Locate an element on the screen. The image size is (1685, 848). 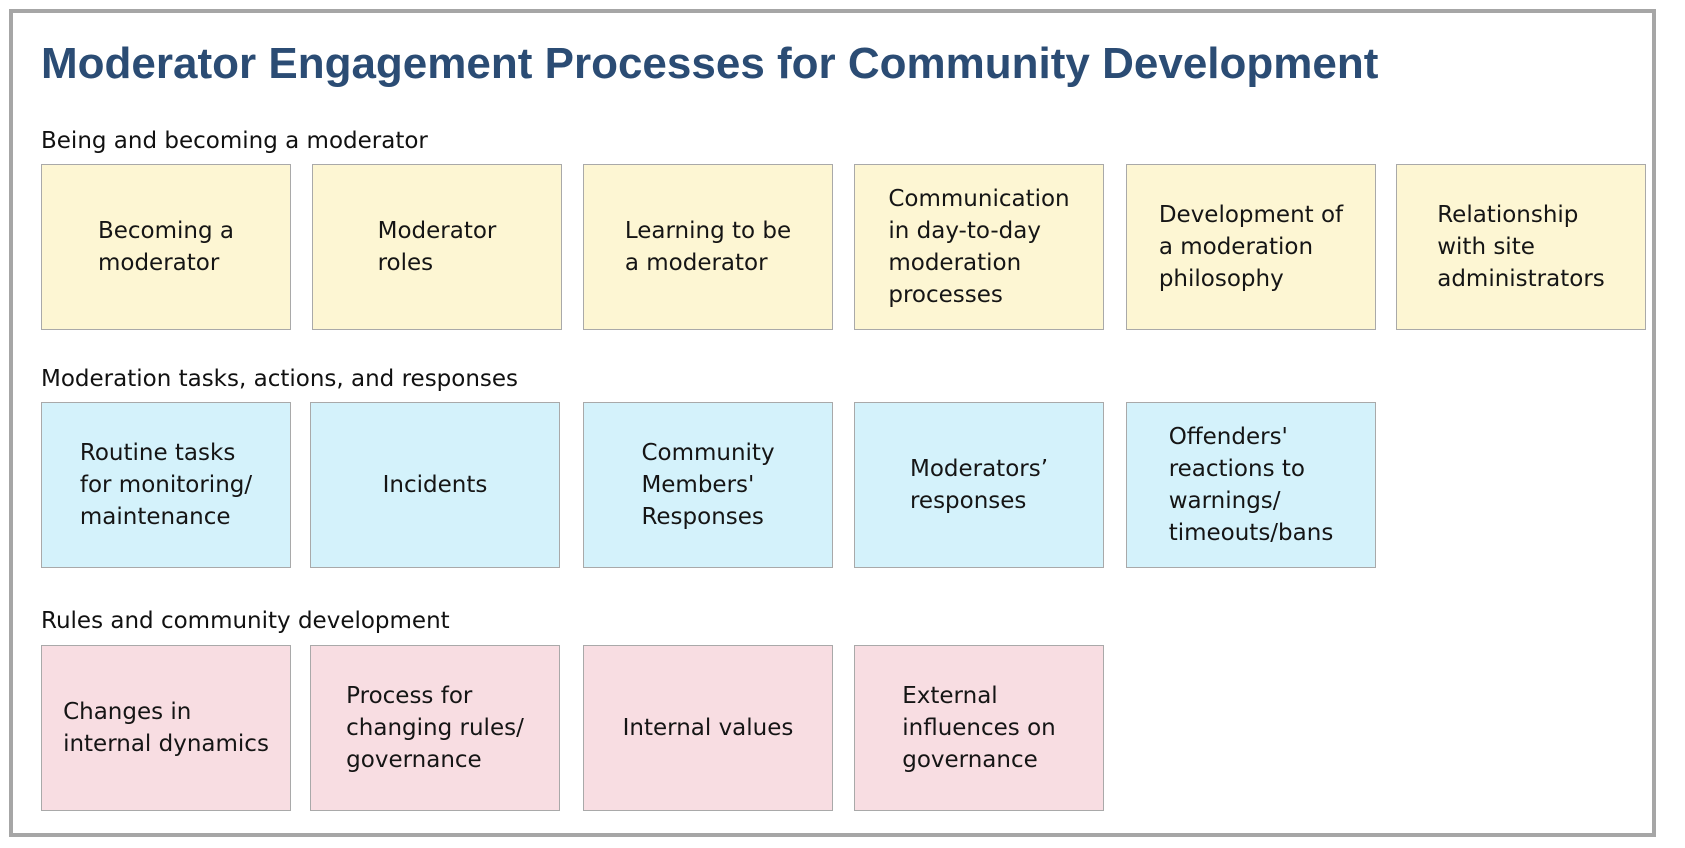
card-moderators-responses: Moderators’ responses is located at coordinates (979, 485).